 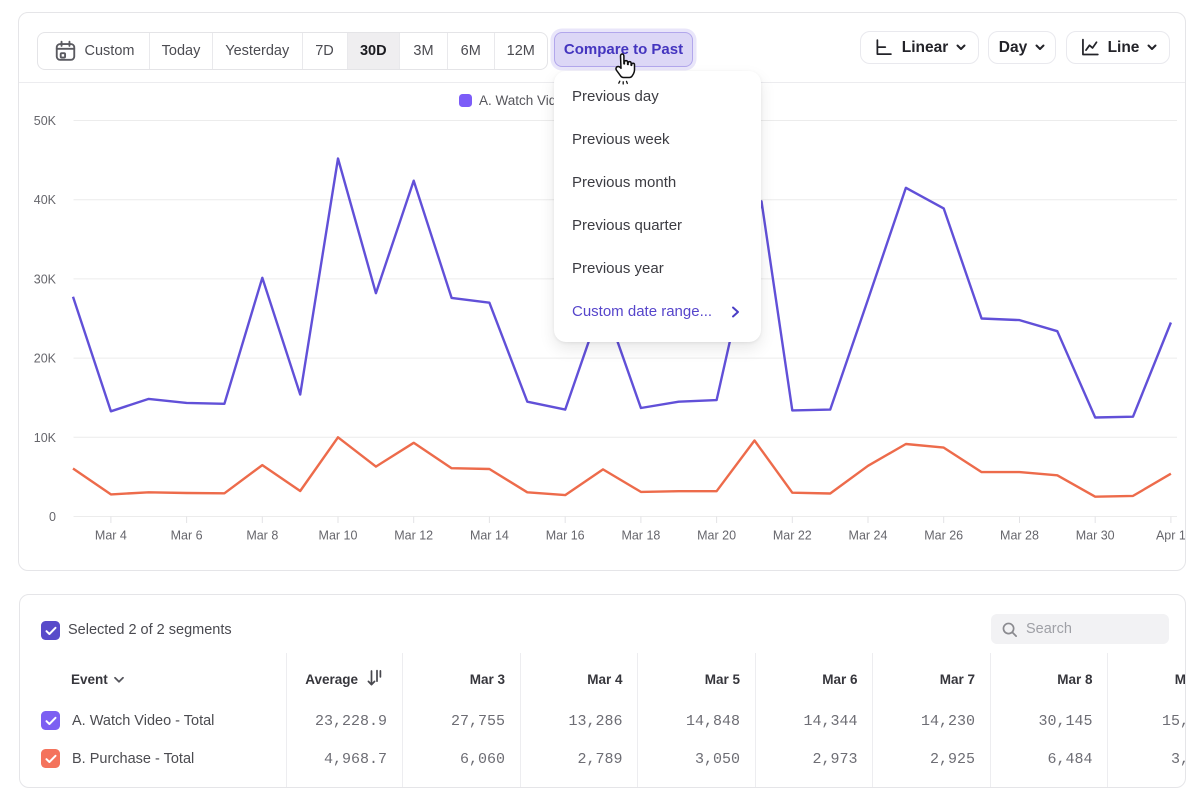 I want to click on svg-text: Apr 1, so click(x=1170, y=536).